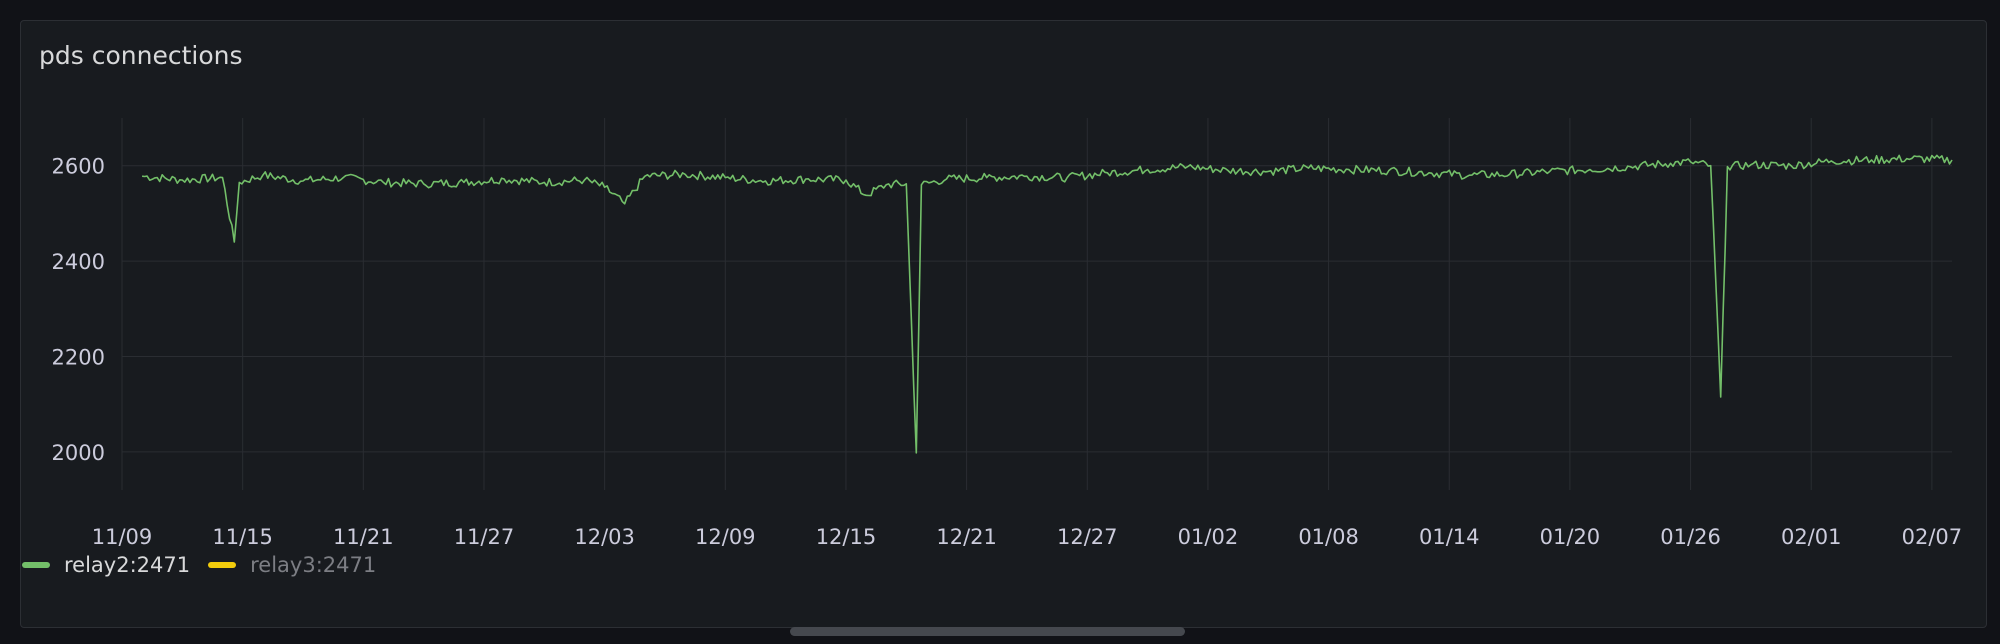 This screenshot has width=2000, height=644. What do you see at coordinates (78, 167) in the screenshot?
I see `y-tick-label-2600: 2600` at bounding box center [78, 167].